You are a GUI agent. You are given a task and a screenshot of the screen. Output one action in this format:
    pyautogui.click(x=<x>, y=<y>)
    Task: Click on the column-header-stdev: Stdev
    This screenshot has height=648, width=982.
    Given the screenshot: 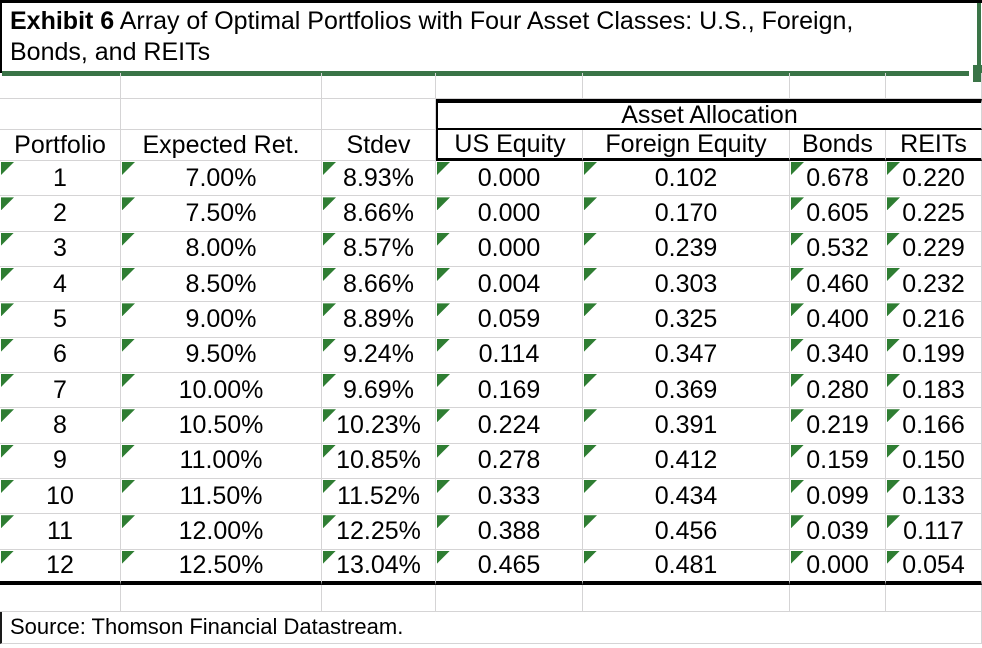 What is the action you would take?
    pyautogui.click(x=379, y=145)
    